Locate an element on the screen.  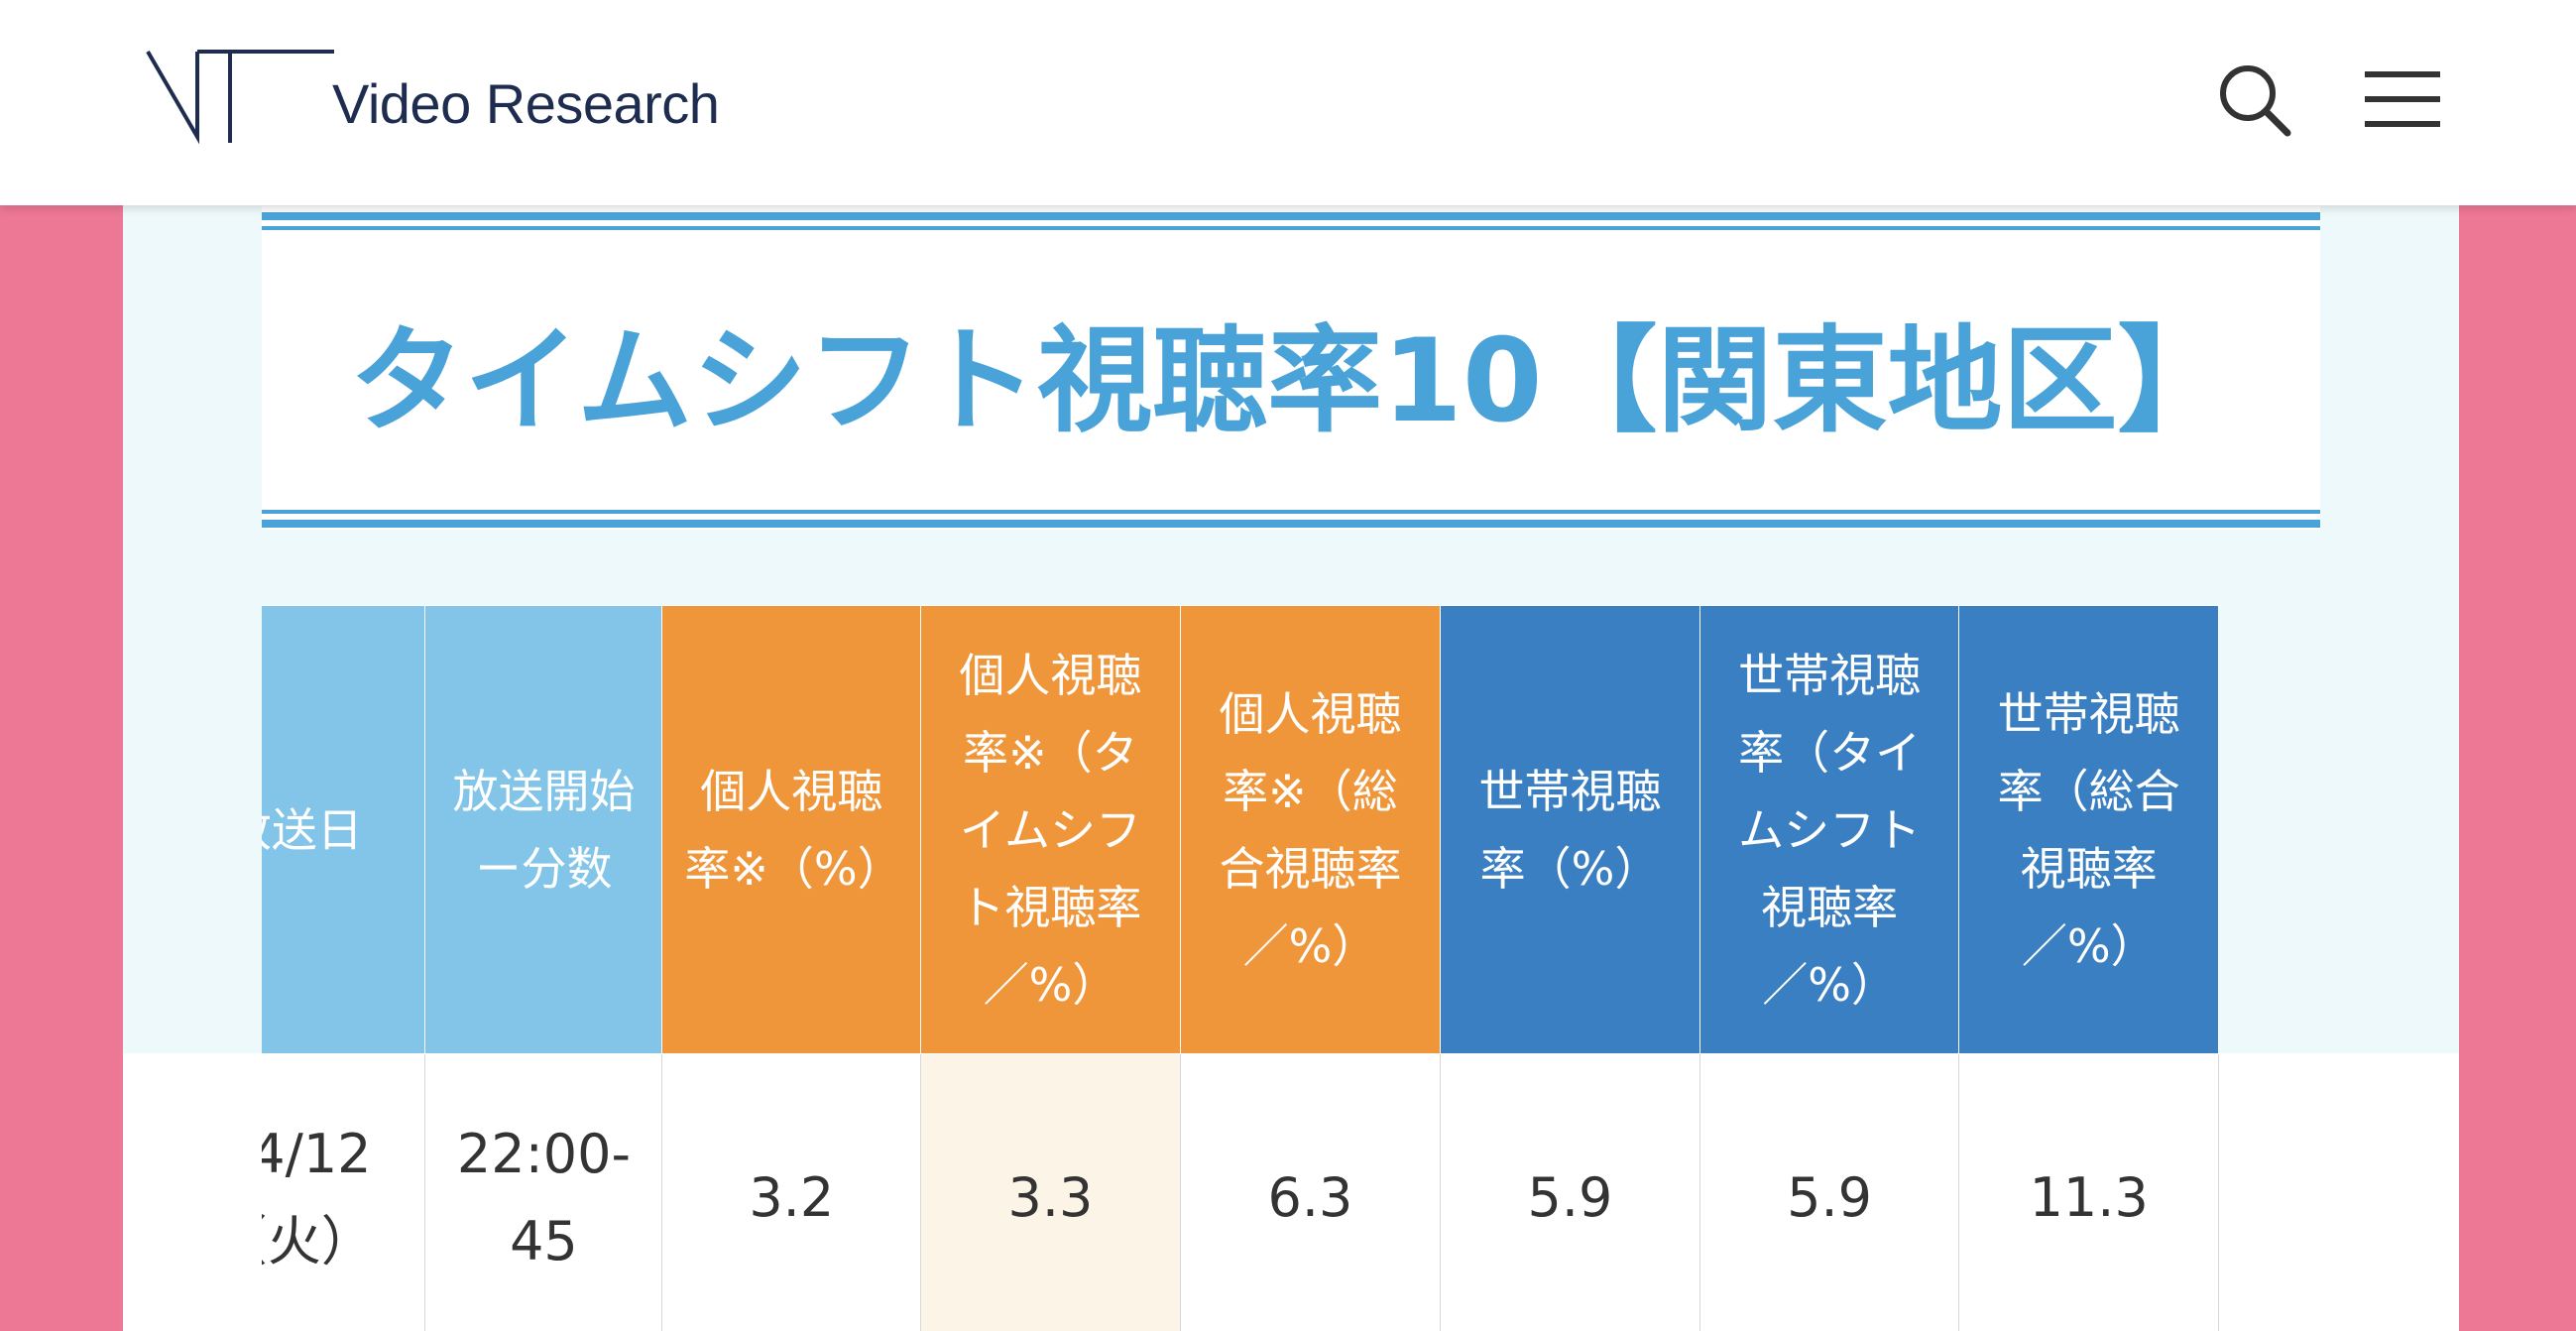
section-title: タイムシフト視聴率10【関東地区】 is located at coordinates (1291, 381).